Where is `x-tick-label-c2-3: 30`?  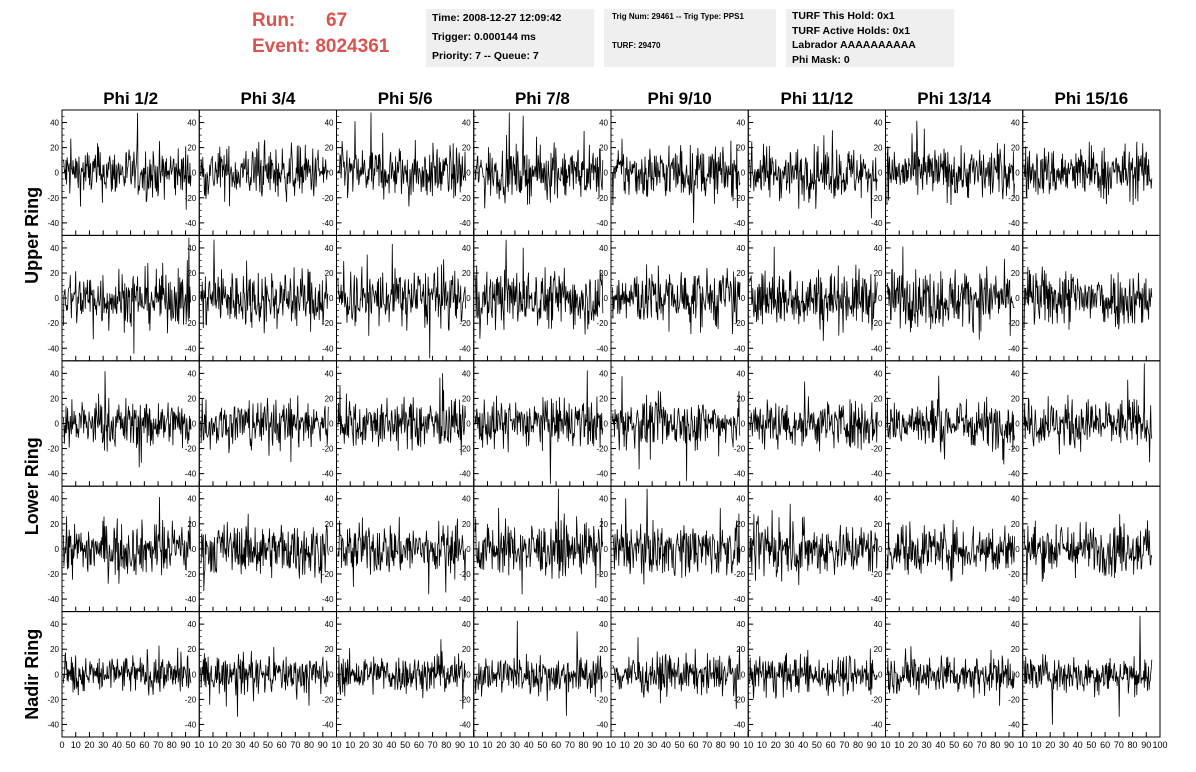
x-tick-label-c2-3: 30 is located at coordinates (240, 745).